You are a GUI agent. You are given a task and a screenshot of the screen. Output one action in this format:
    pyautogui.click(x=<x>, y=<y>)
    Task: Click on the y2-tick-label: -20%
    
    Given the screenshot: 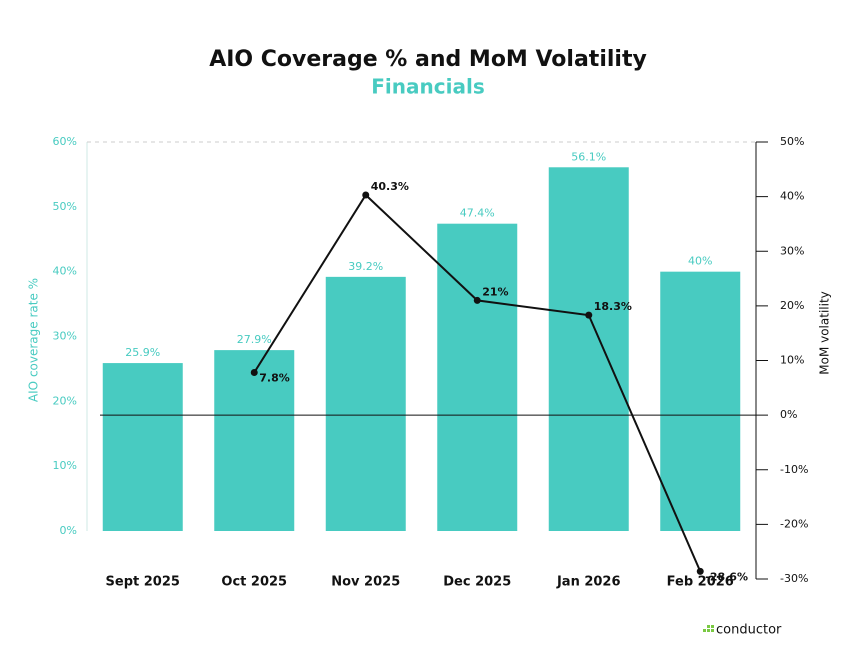 What is the action you would take?
    pyautogui.click(x=794, y=523)
    